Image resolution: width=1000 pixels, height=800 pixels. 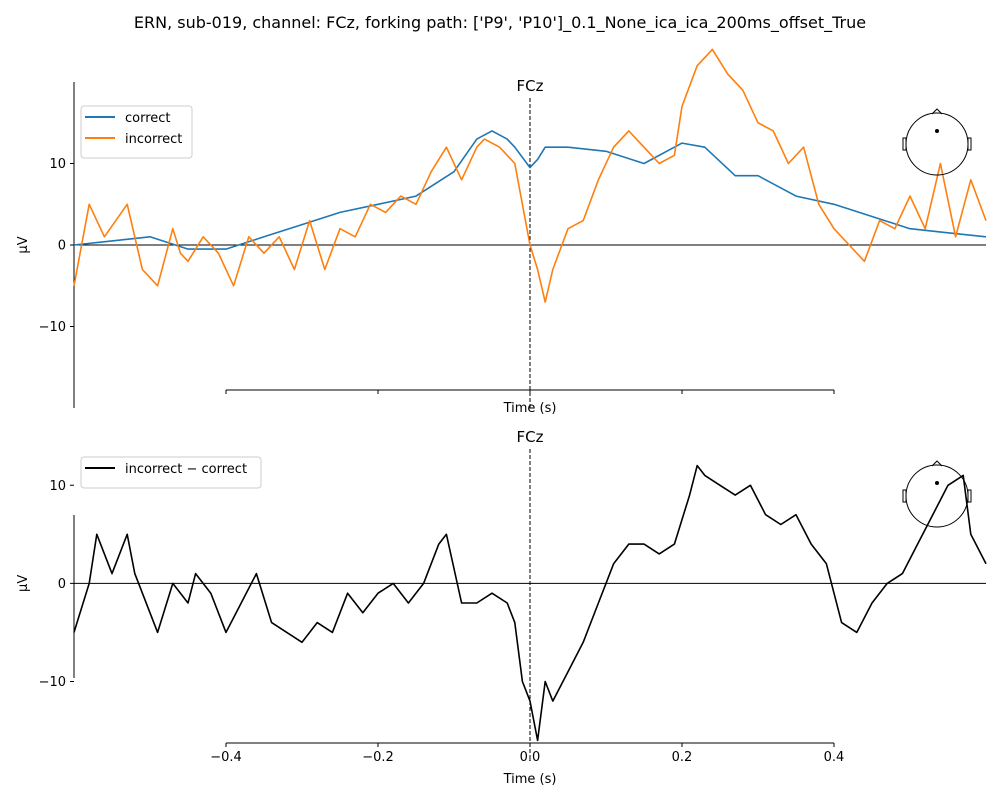 I want to click on legend: correct incorrect, so click(x=136, y=132).